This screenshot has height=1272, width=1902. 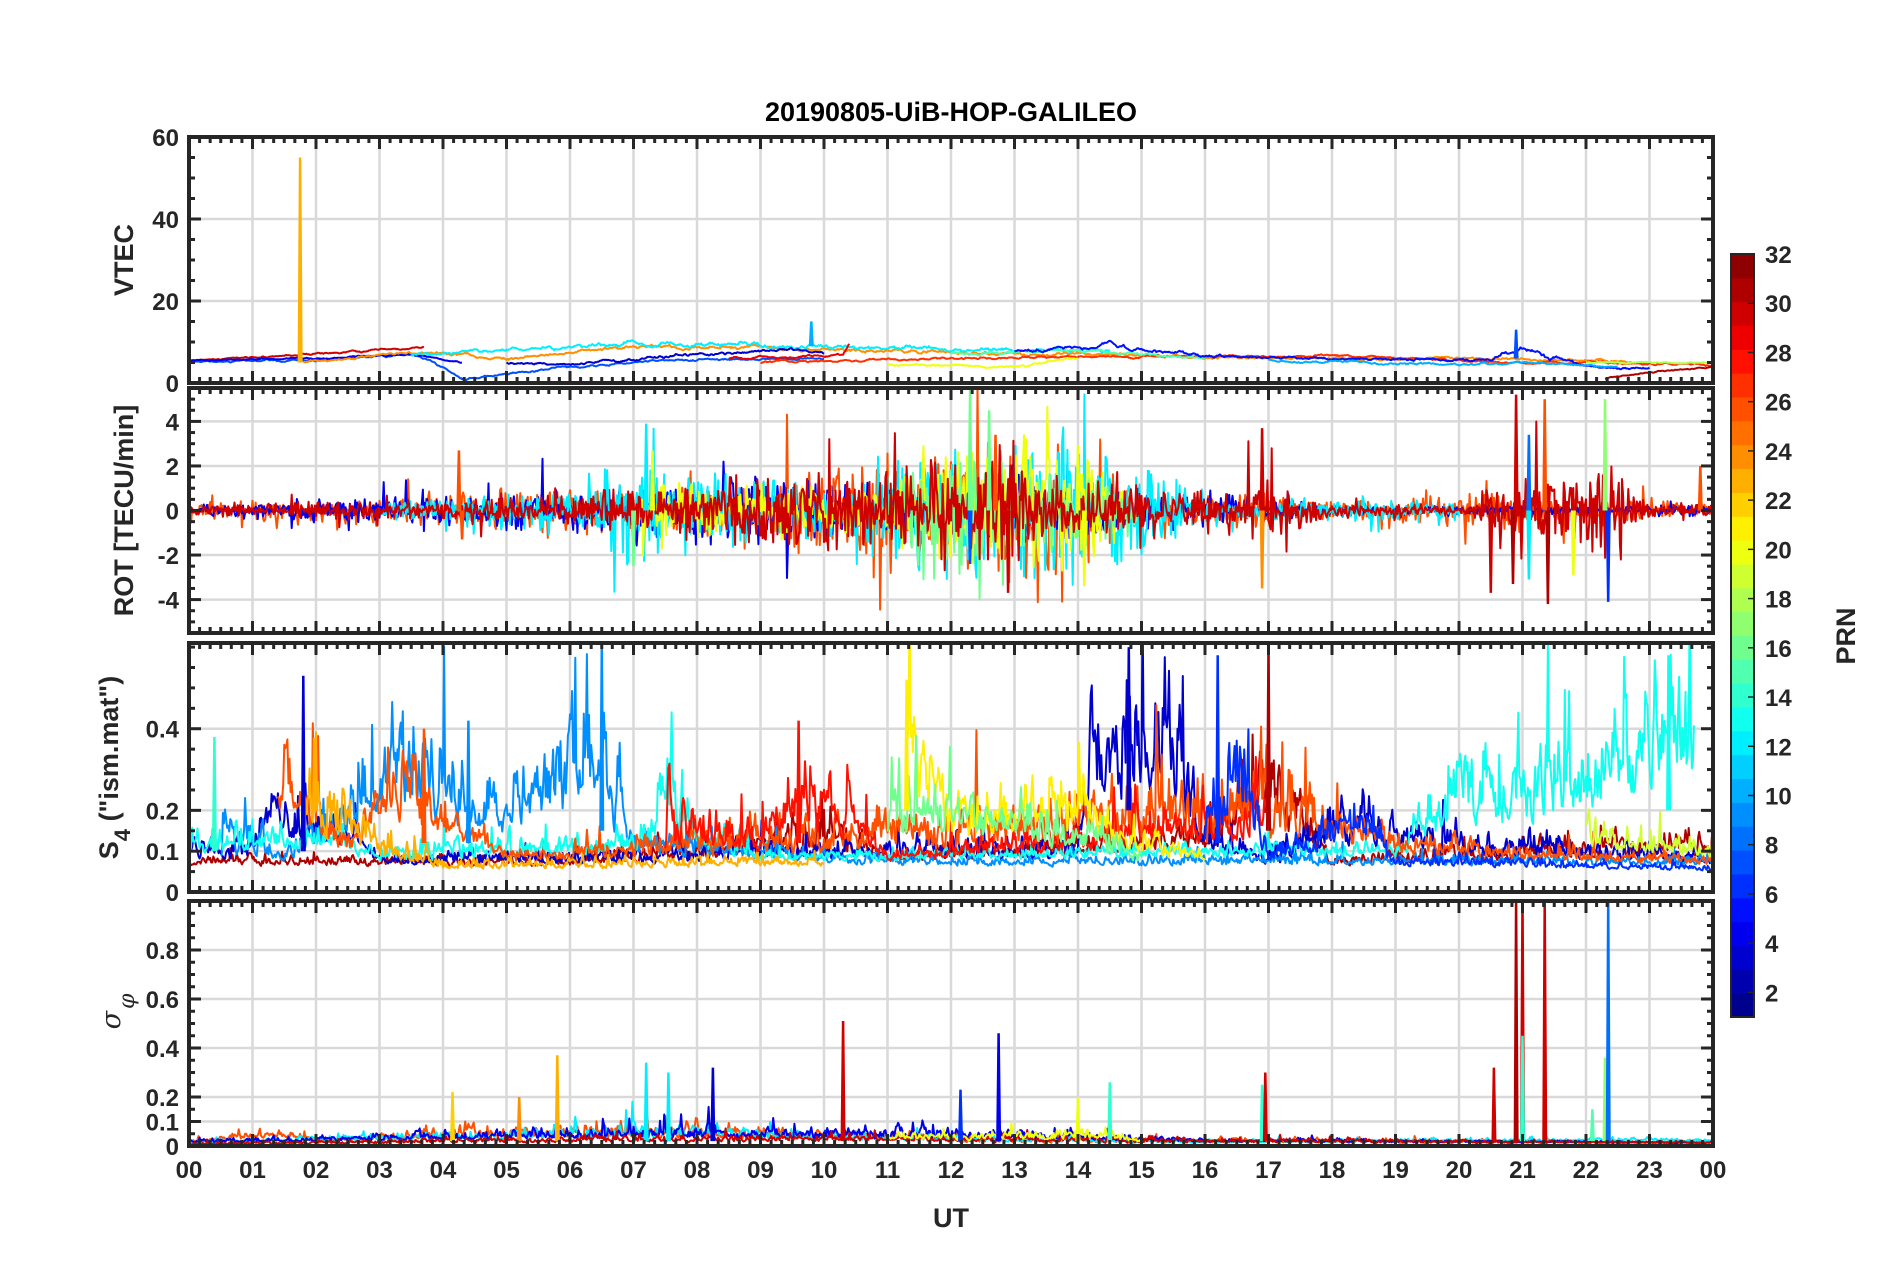 I want to click on x-tick-label: 15, so click(x=1141, y=1170).